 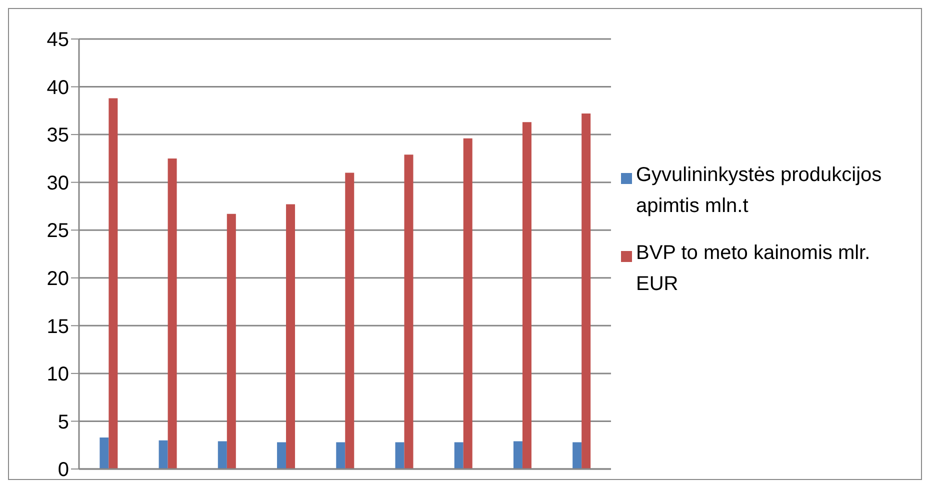 What do you see at coordinates (57, 231) in the screenshot?
I see `y-tick-label: 25` at bounding box center [57, 231].